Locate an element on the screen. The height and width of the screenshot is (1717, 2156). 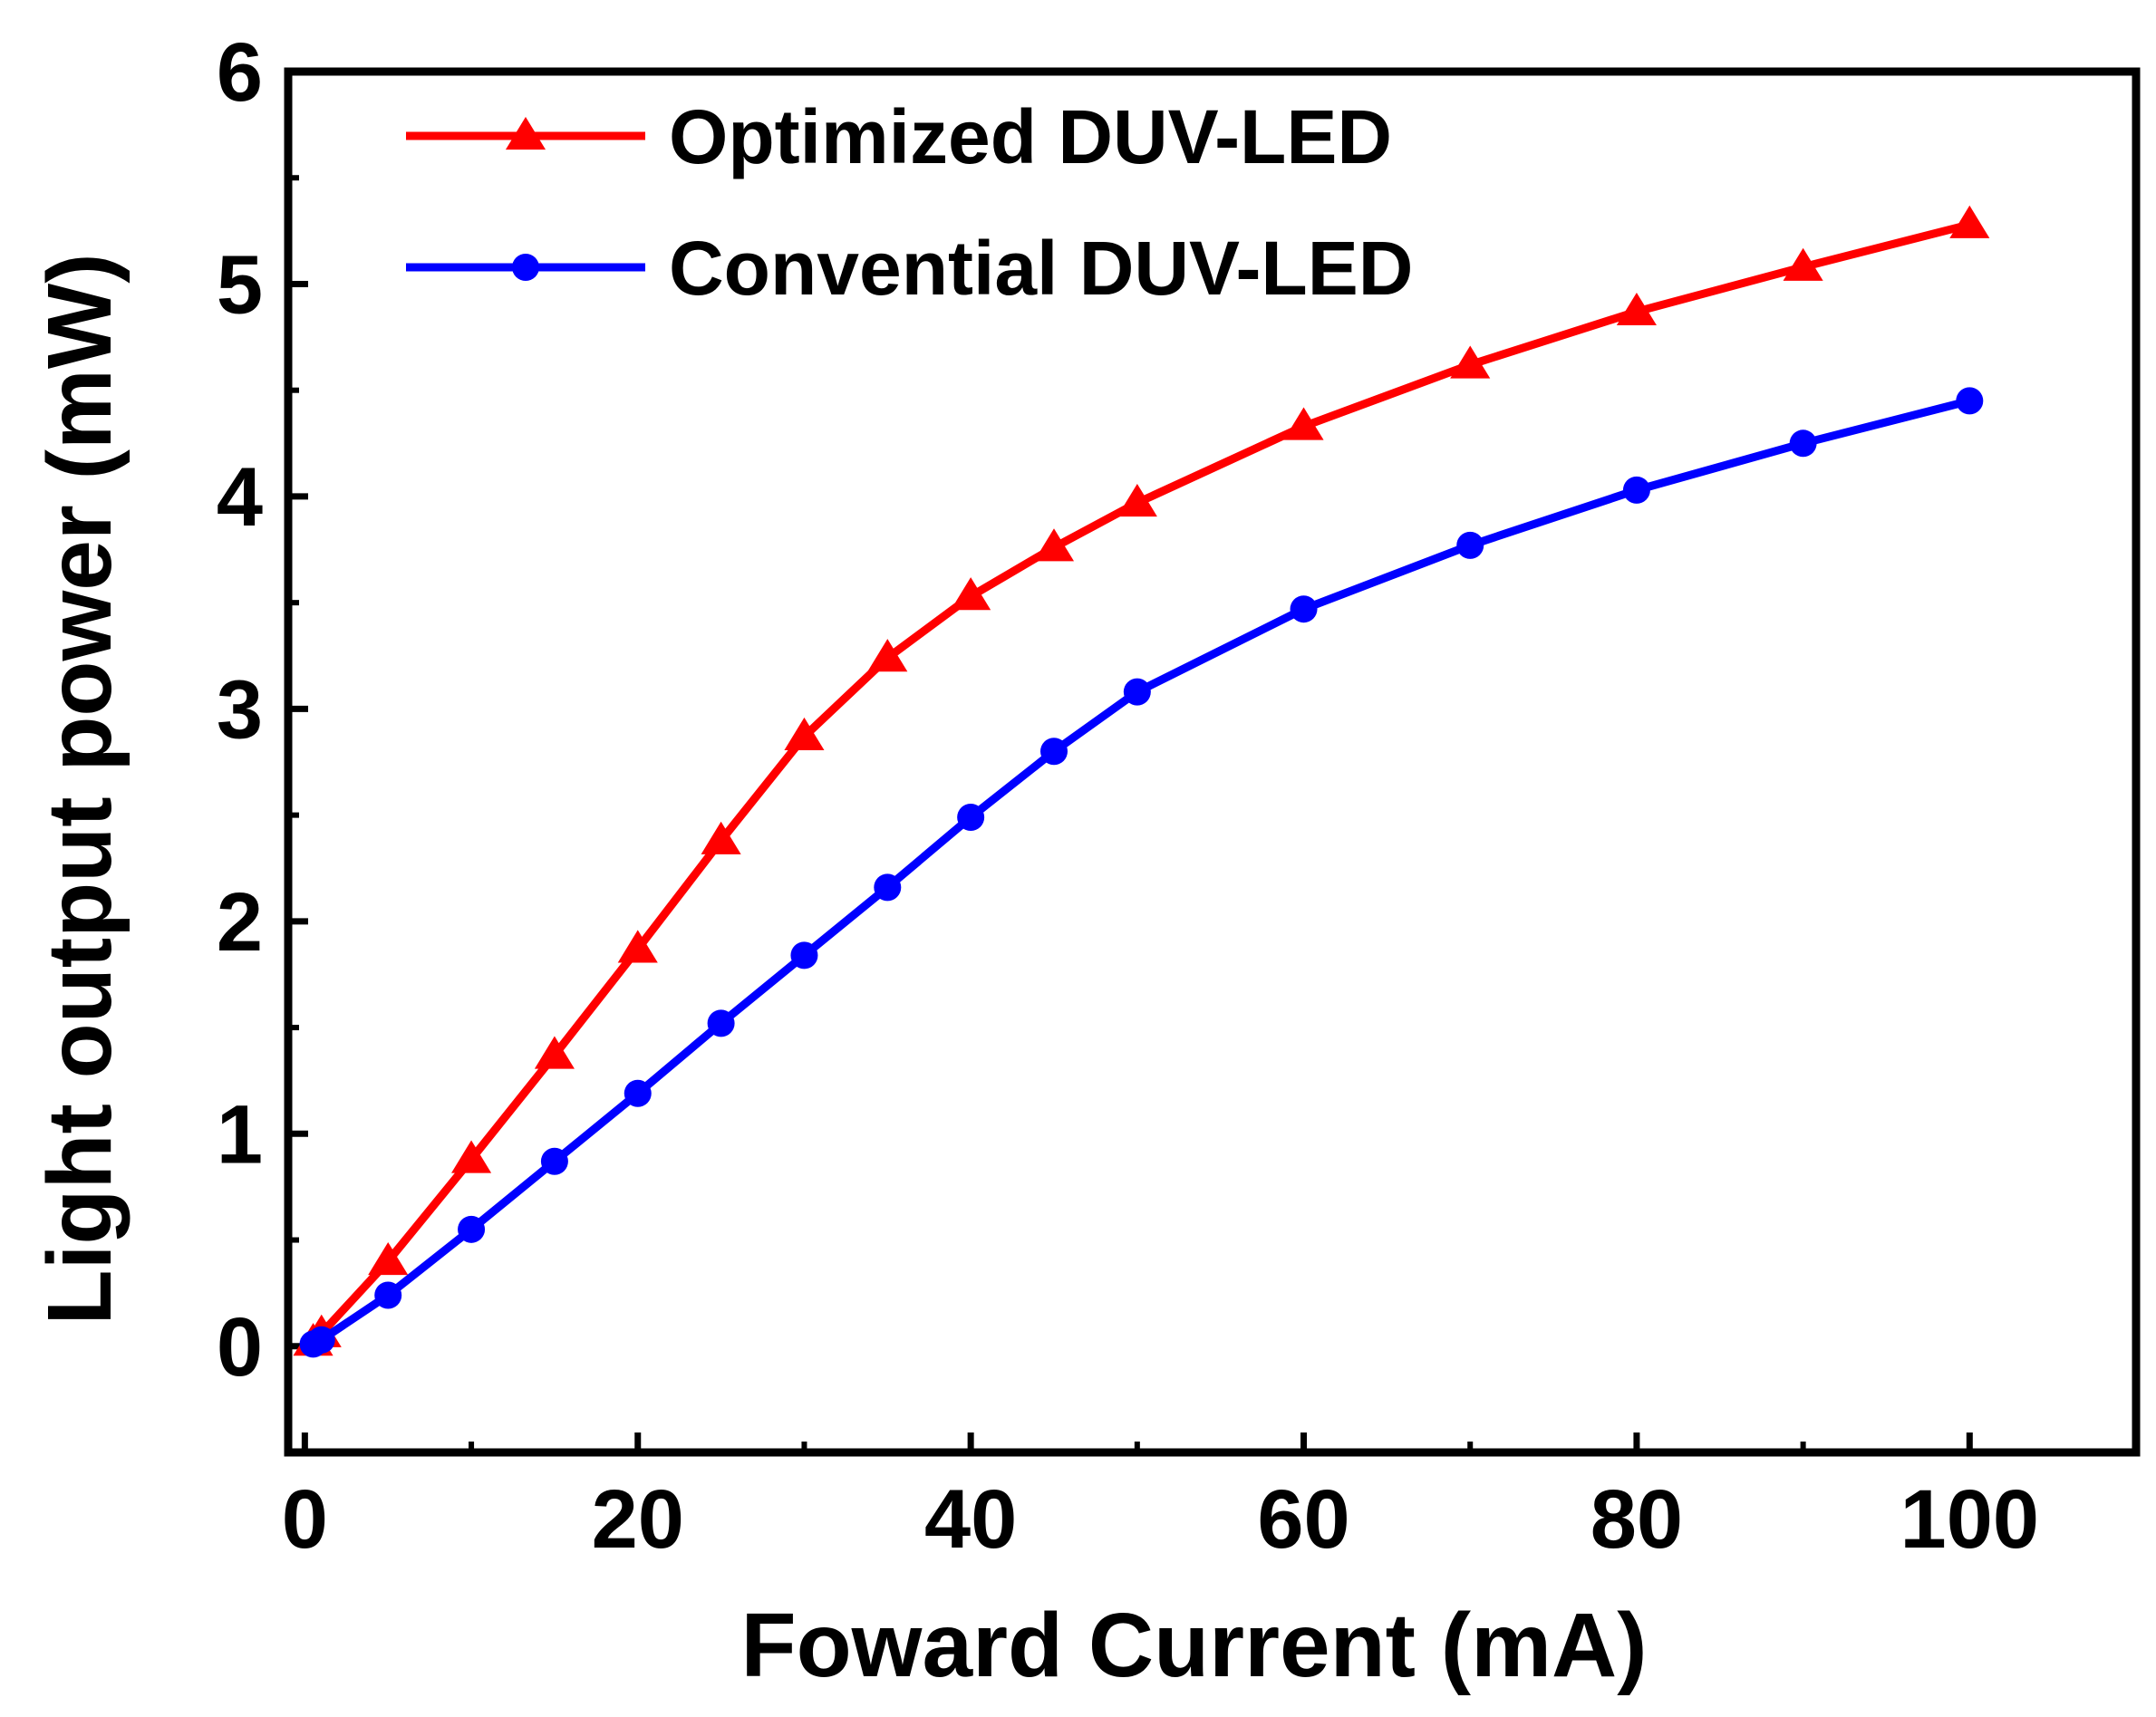
legend: Optimized DUV-LED Convential DUV-LED is located at coordinates (909, 202).